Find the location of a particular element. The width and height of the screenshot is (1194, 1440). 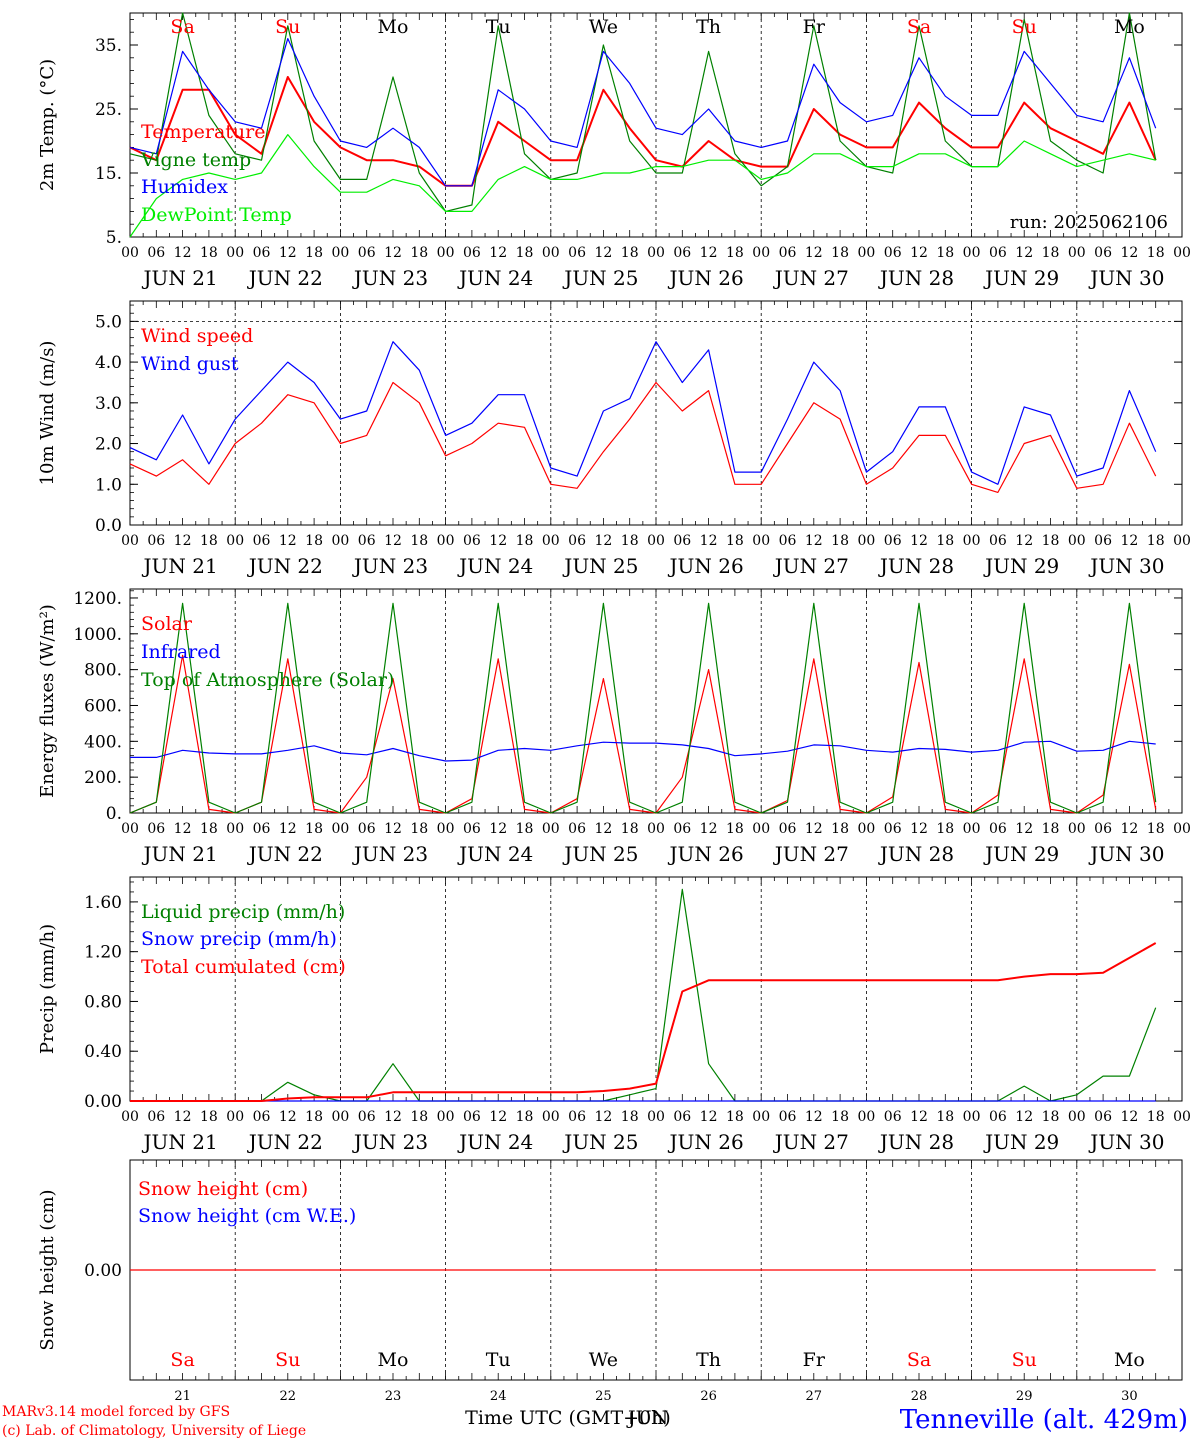

day-label: JUN 21 is located at coordinates (180, 278).